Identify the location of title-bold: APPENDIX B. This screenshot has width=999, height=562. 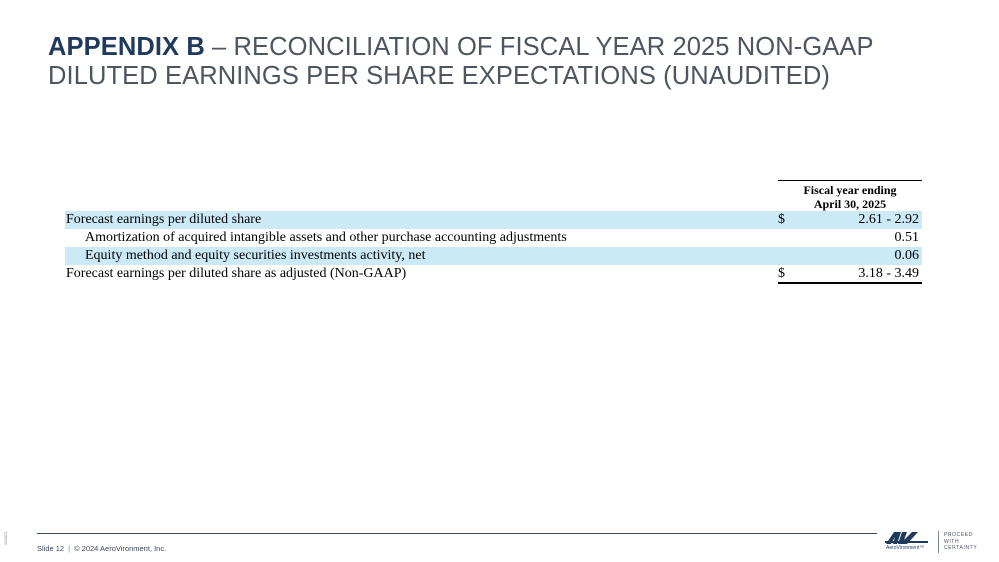
(126, 47).